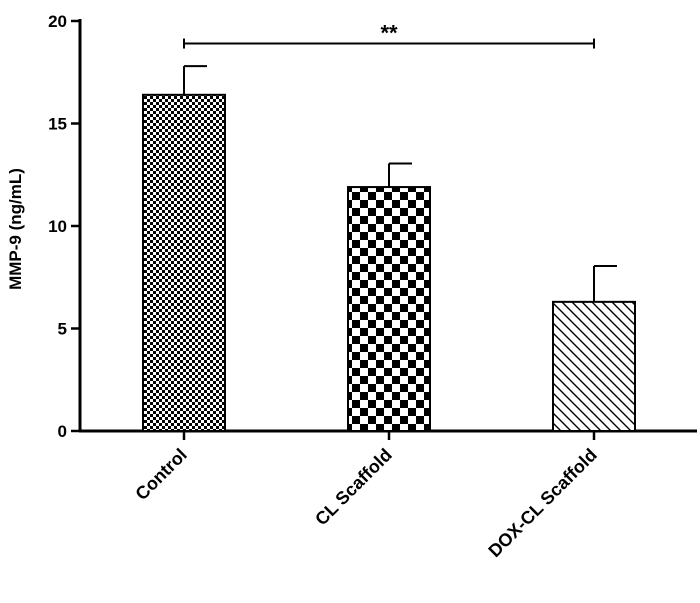 Image resolution: width=700 pixels, height=603 pixels. I want to click on y-axis-title: MMP-9 (ng/mL), so click(15, 229).